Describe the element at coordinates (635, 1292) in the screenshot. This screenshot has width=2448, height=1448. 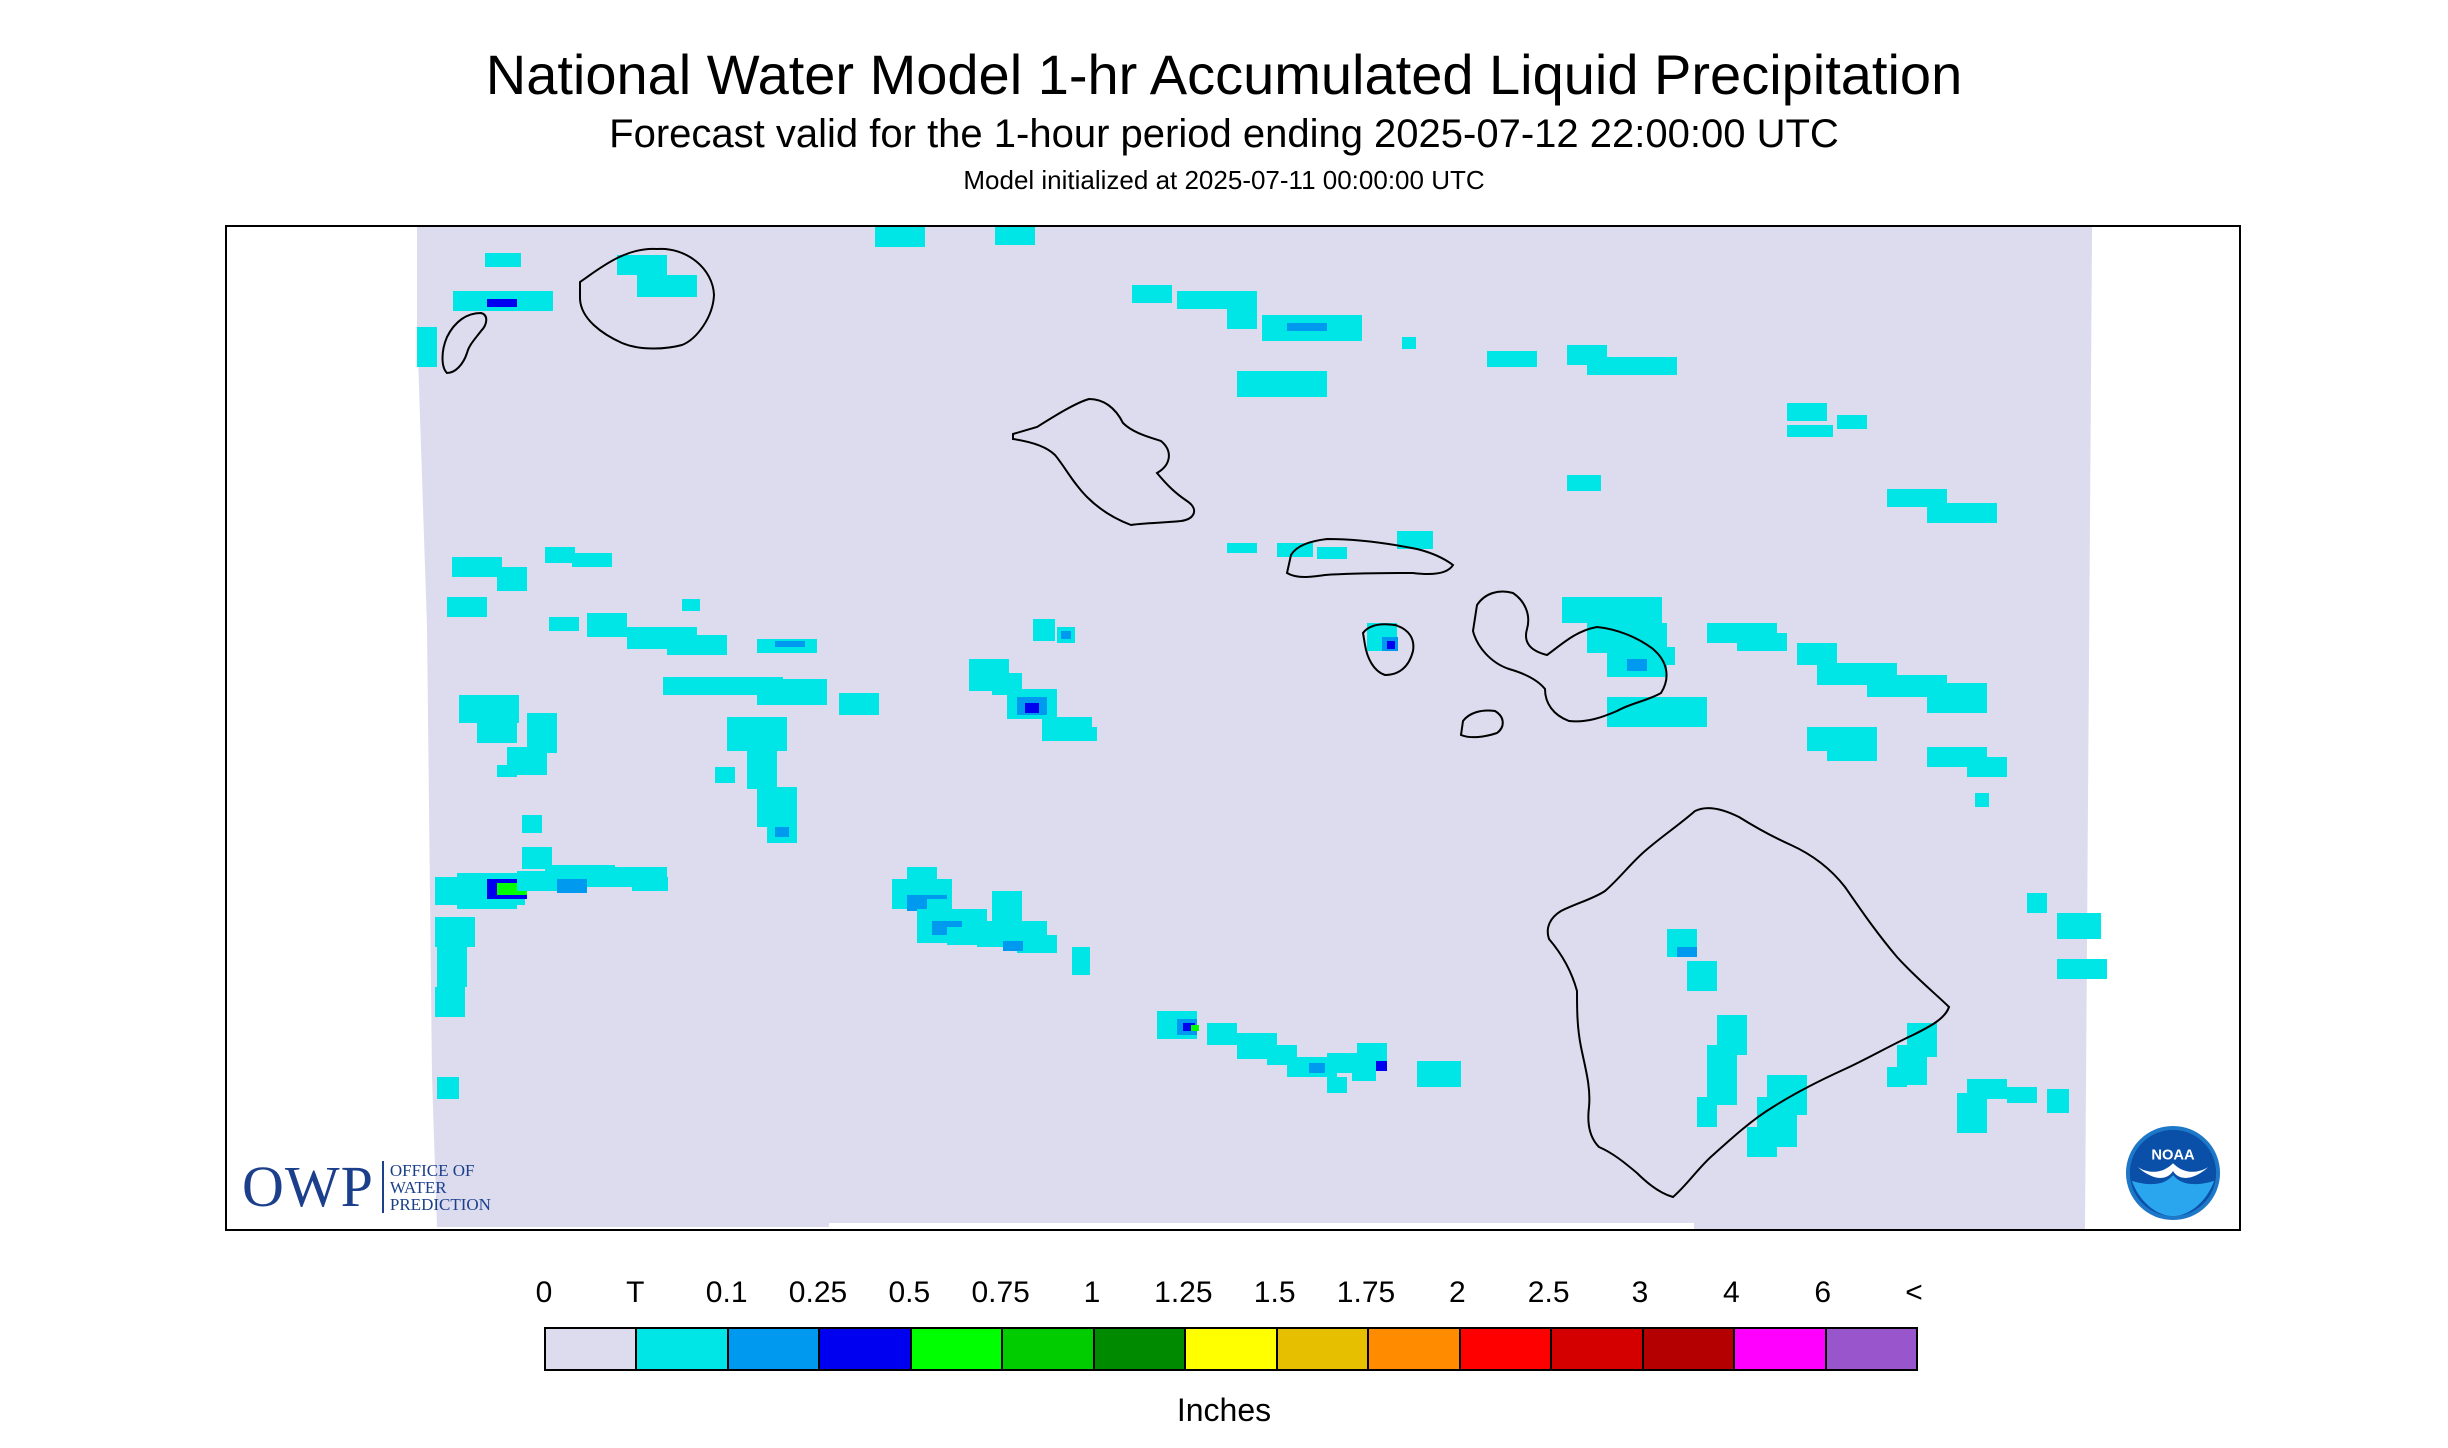
I see `legend-tick-label: T` at that location.